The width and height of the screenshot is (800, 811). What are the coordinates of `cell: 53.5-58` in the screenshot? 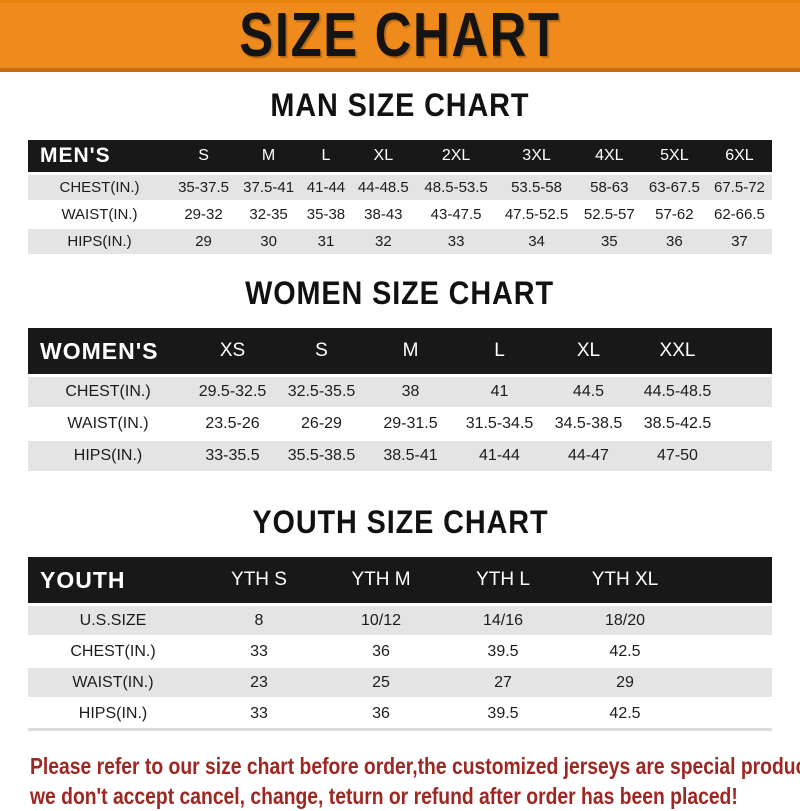 It's located at (536, 187).